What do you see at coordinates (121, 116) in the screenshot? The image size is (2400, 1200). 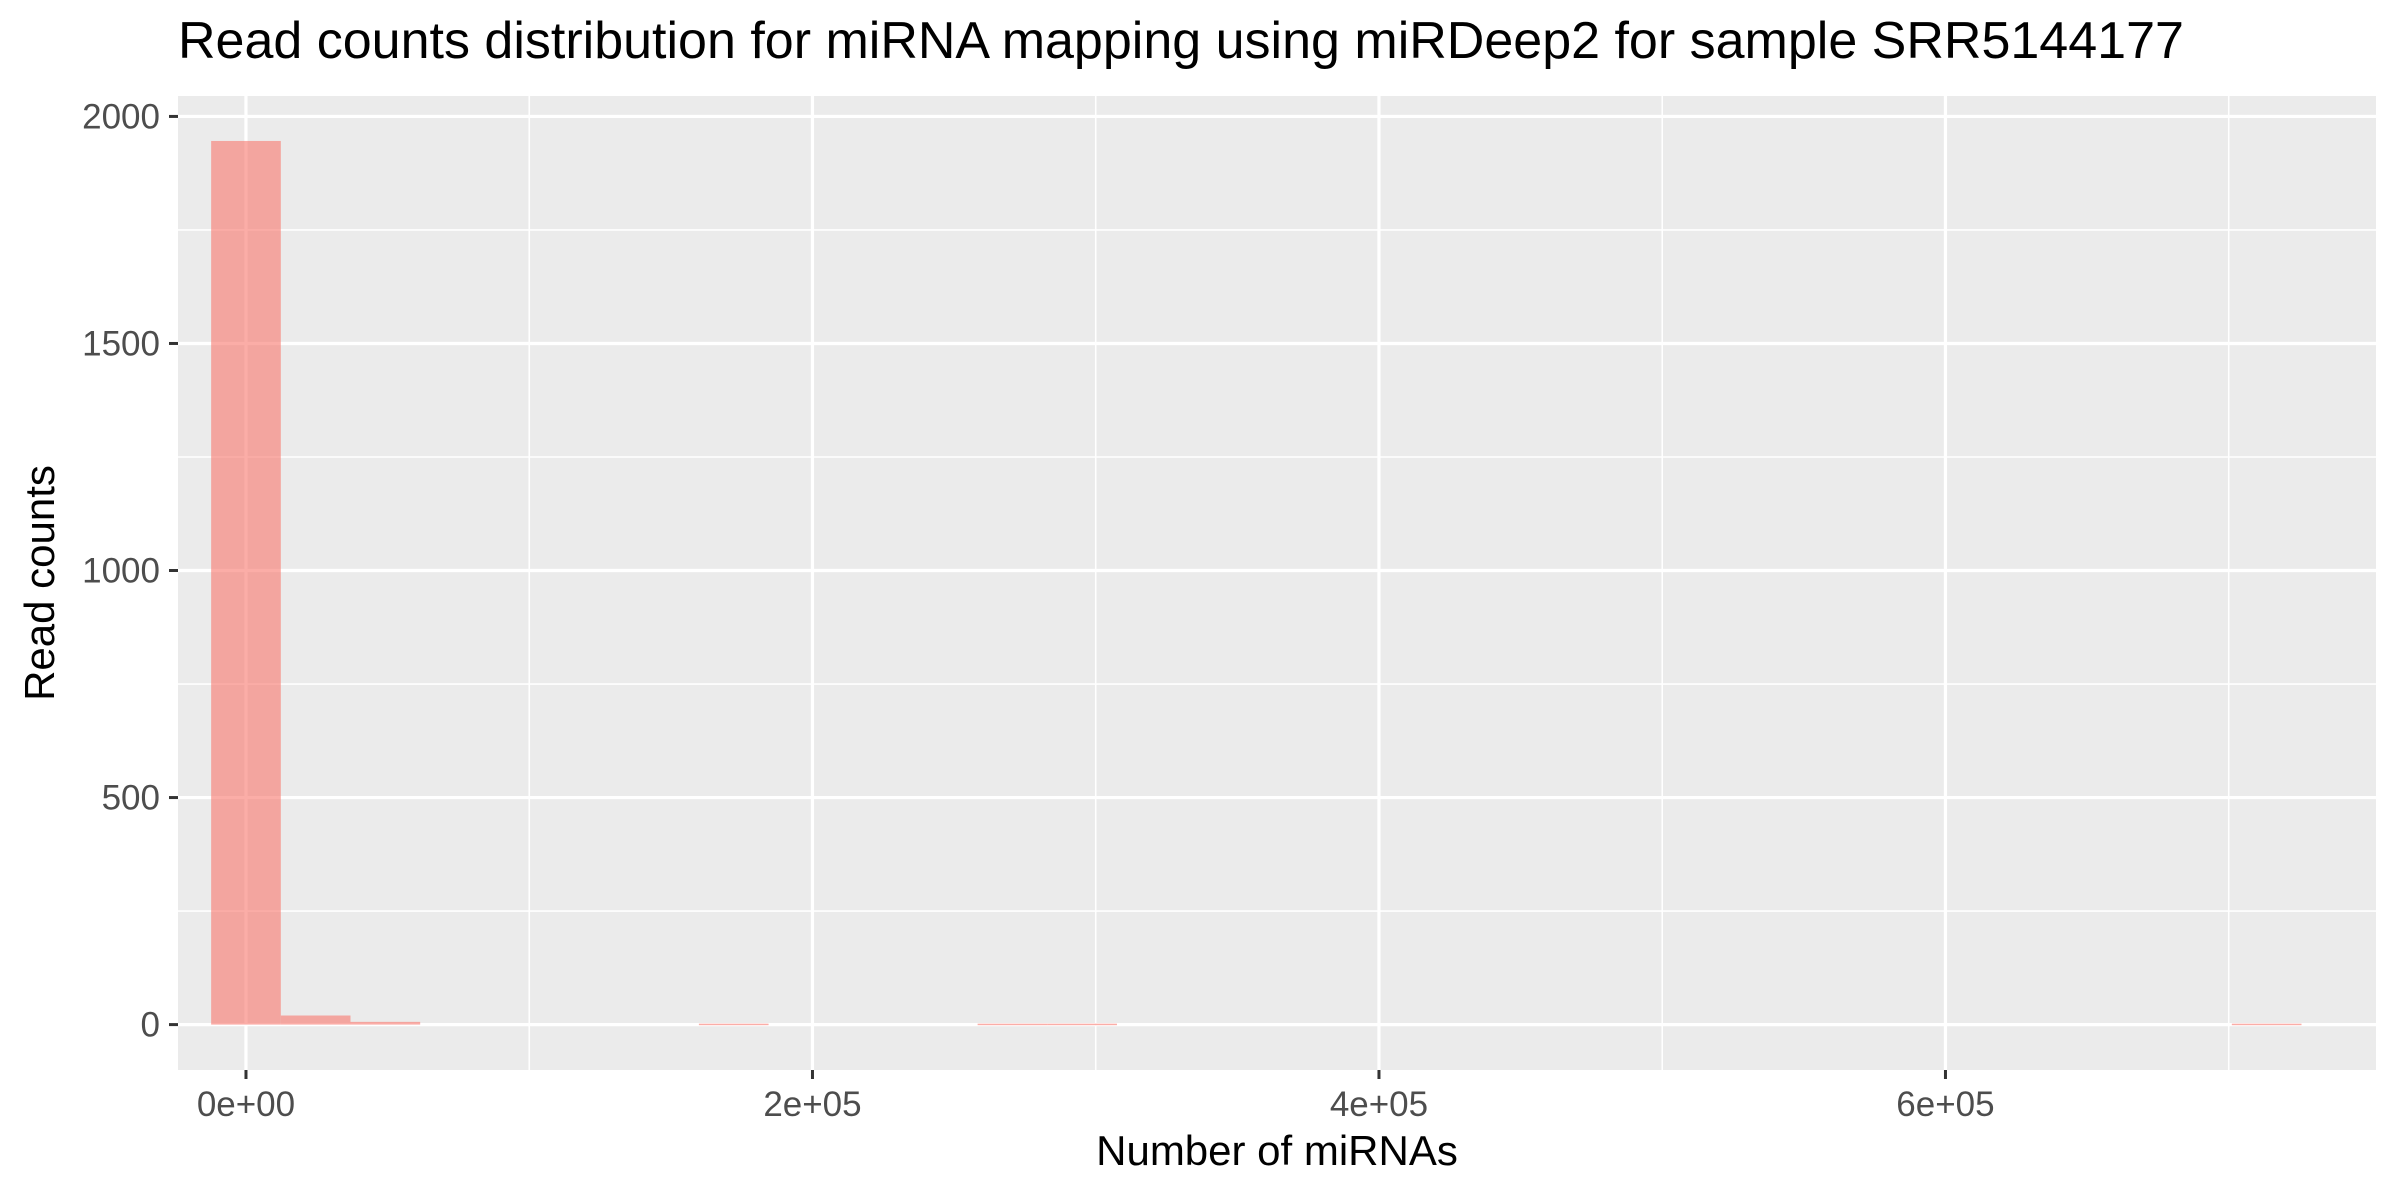 I see `y-tick-label: 2000` at bounding box center [121, 116].